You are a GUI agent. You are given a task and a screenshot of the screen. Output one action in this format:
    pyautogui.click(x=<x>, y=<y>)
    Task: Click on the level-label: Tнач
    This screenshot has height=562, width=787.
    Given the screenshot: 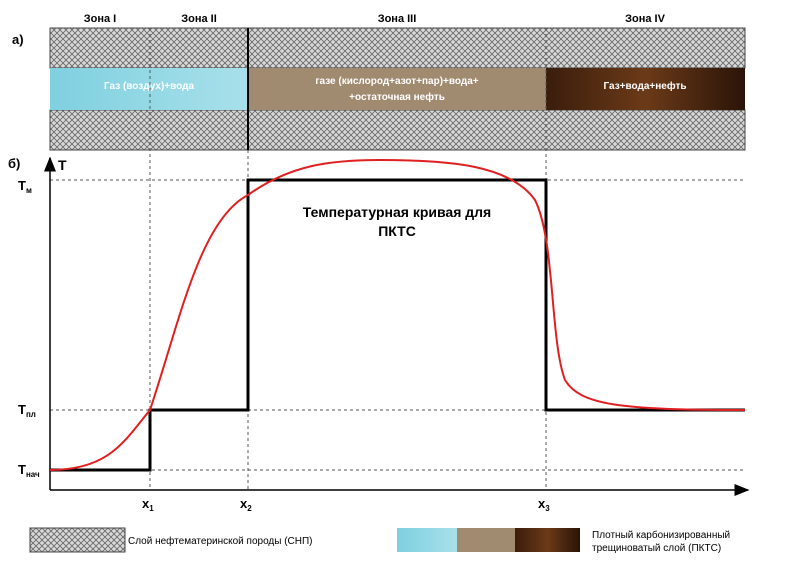 What is the action you would take?
    pyautogui.click(x=29, y=470)
    